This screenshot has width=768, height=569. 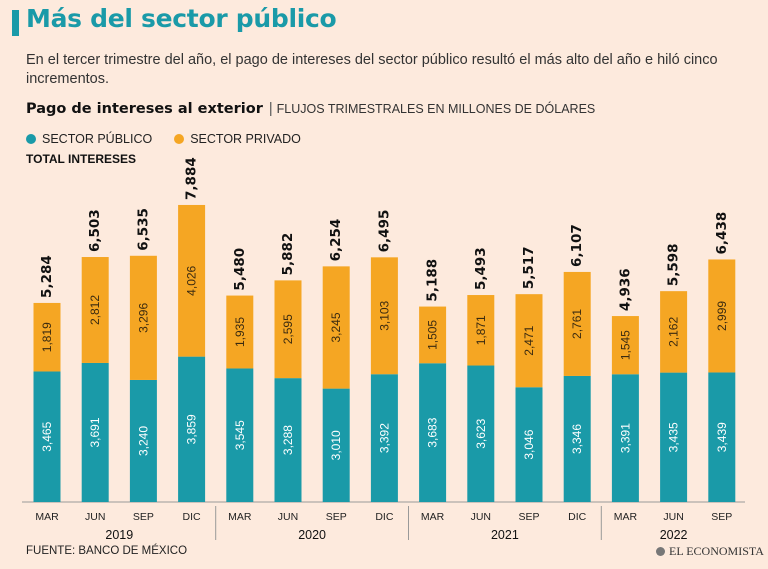 I want to click on bar-label-private: 3,245, so click(x=336, y=327).